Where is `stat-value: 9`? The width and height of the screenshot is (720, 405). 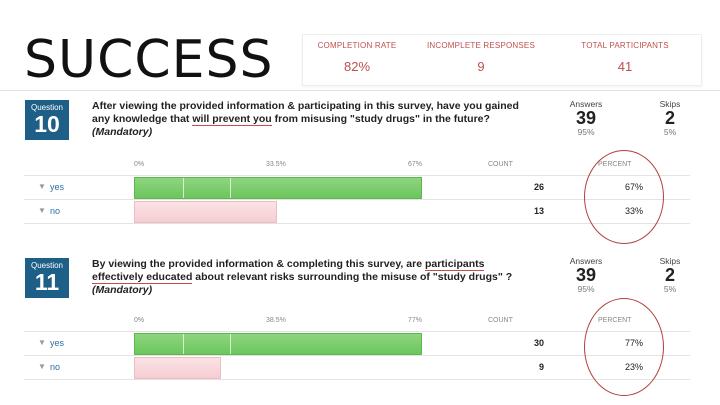
stat-value: 9 is located at coordinates (481, 66).